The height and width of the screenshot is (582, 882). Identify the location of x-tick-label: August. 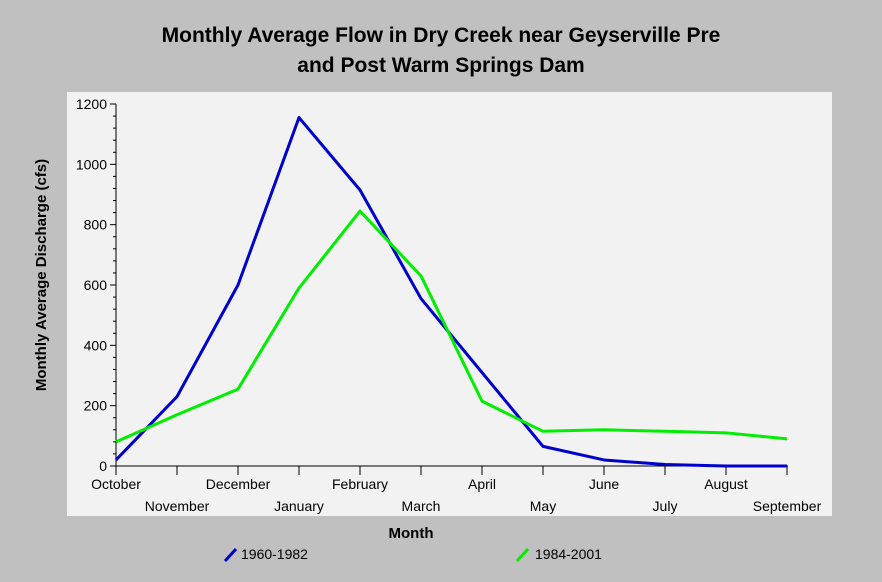
(726, 484).